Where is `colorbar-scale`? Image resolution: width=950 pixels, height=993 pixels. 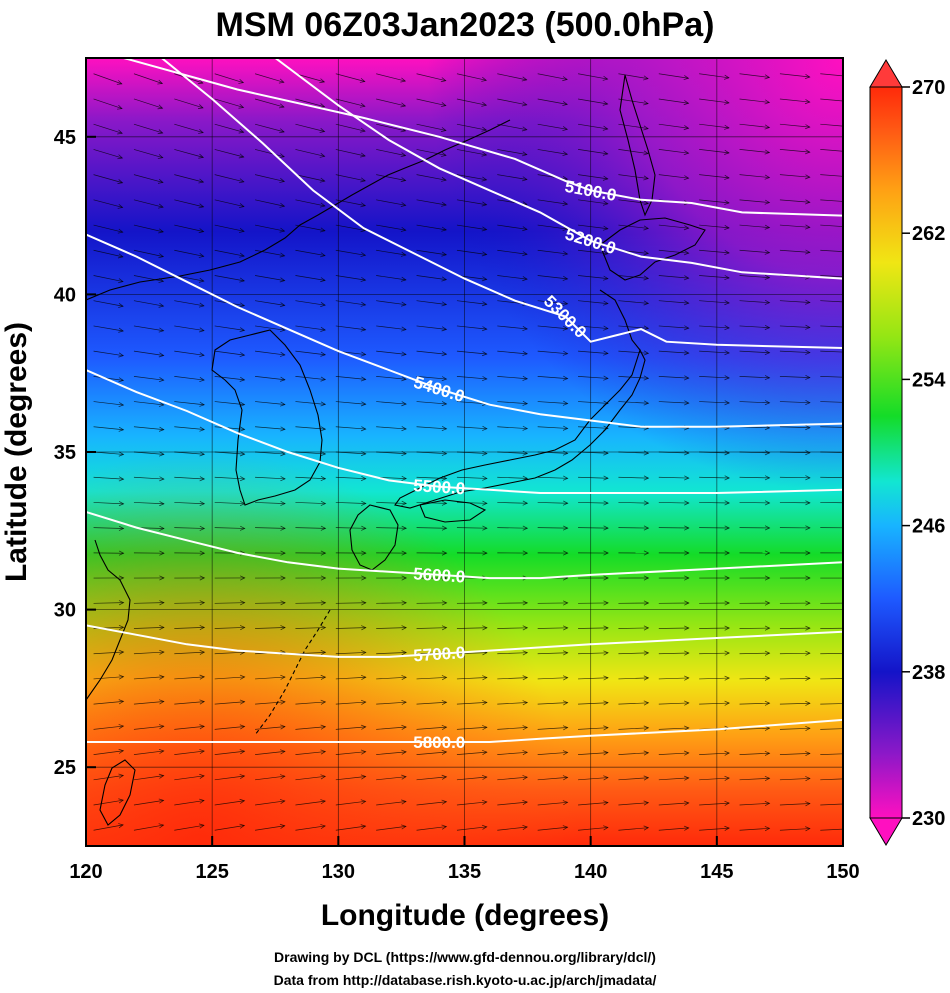 colorbar-scale is located at coordinates (886, 452).